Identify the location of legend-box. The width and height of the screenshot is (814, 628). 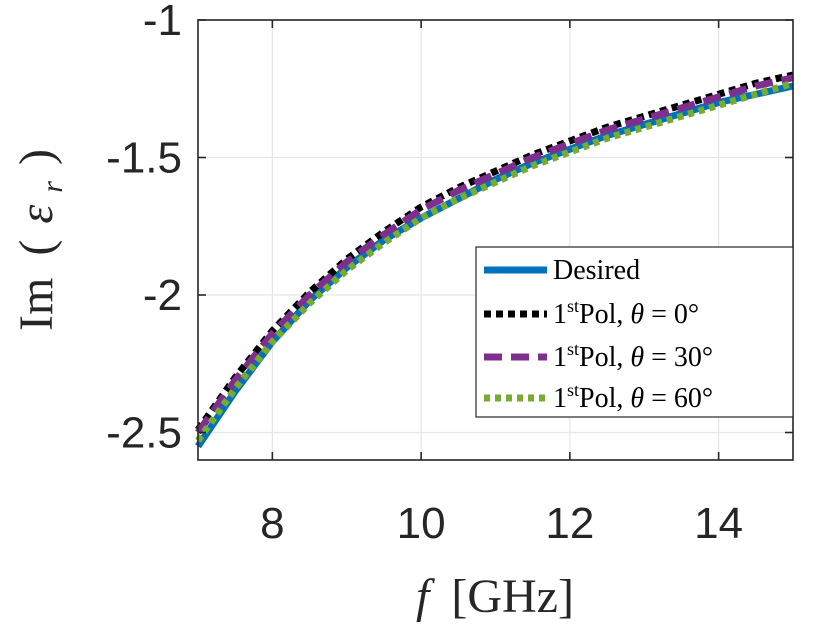
(634, 332).